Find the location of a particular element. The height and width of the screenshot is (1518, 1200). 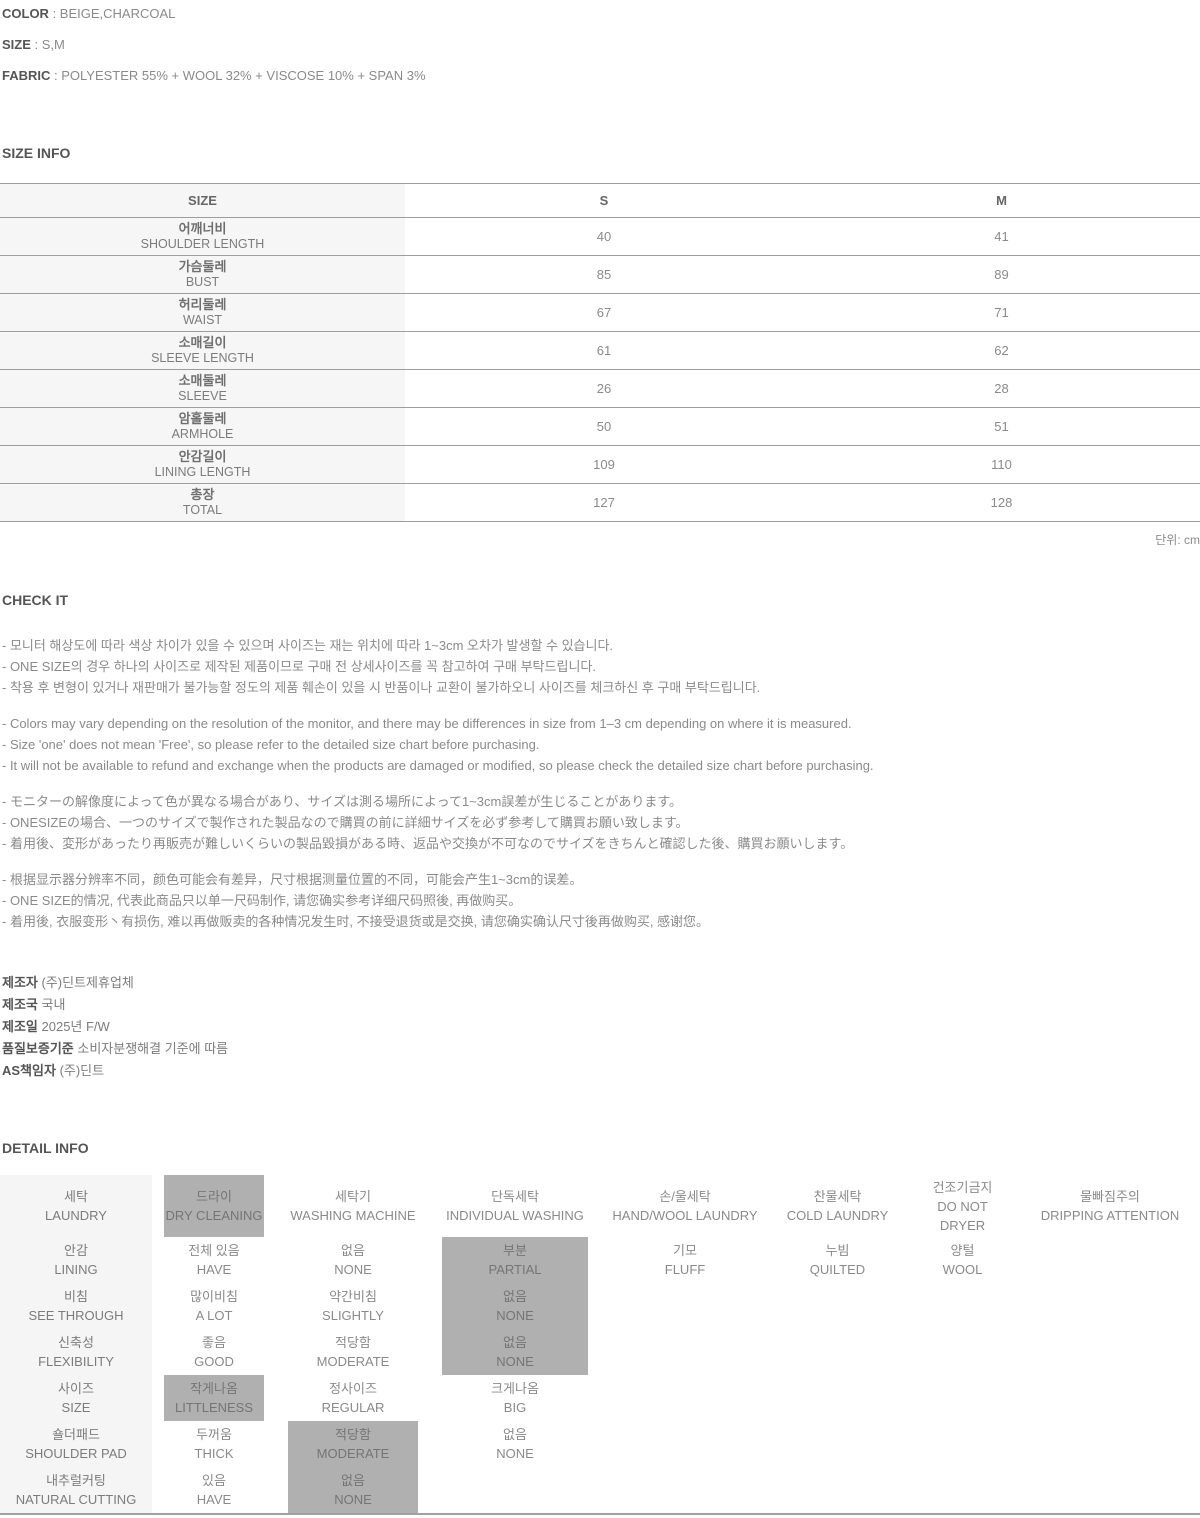

measure-name-kr: 가슴둘레 is located at coordinates (202, 266).